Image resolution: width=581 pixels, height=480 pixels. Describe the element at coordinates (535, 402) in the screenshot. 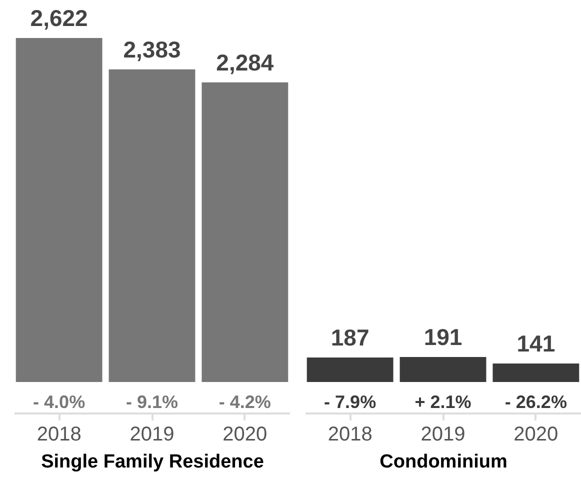

I see `text: - 26.2%` at that location.